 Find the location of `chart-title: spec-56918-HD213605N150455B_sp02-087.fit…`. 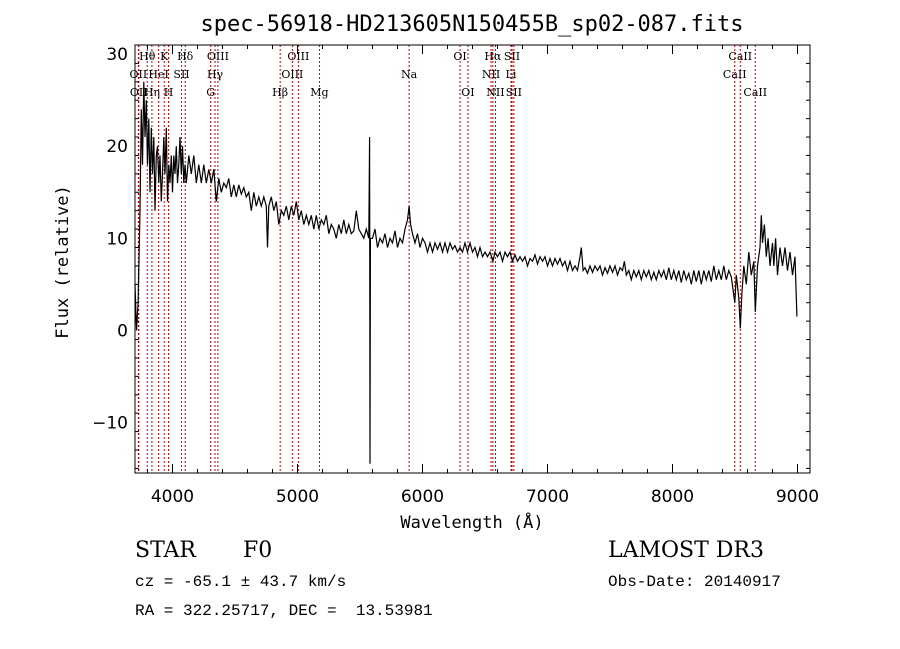

chart-title: spec-56918-HD213605N150455B_sp02-087.fit… is located at coordinates (471, 24).